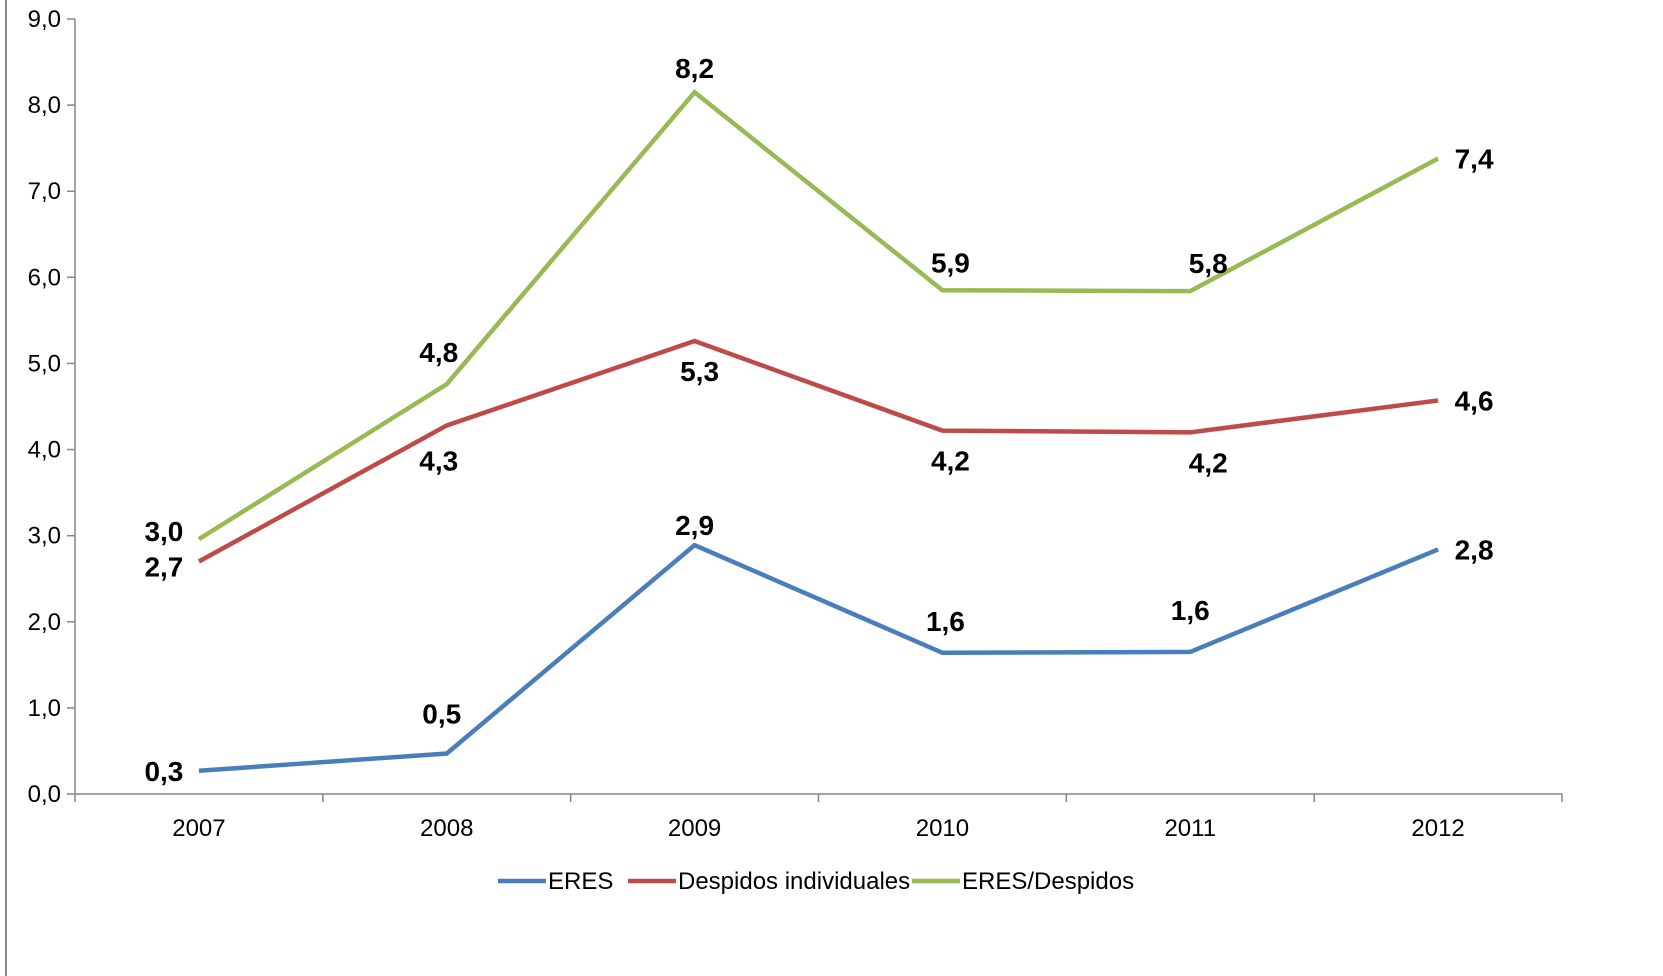  What do you see at coordinates (1048, 881) in the screenshot?
I see `legend-label: ERES/Despidos` at bounding box center [1048, 881].